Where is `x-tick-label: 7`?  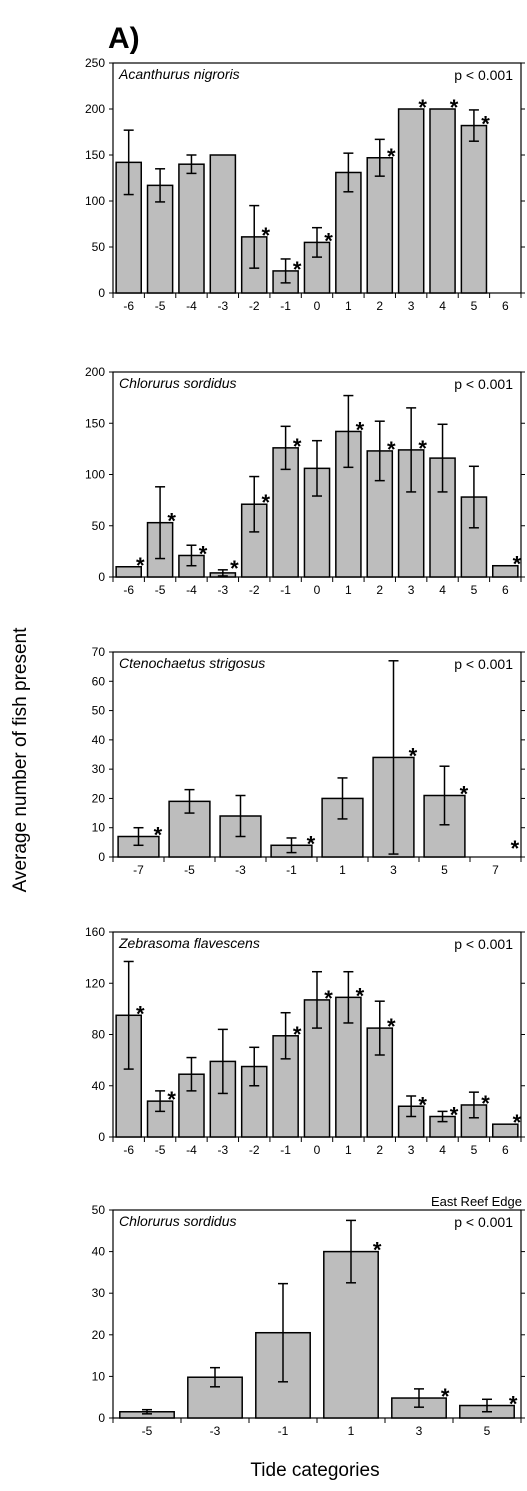 x-tick-label: 7 is located at coordinates (495, 870).